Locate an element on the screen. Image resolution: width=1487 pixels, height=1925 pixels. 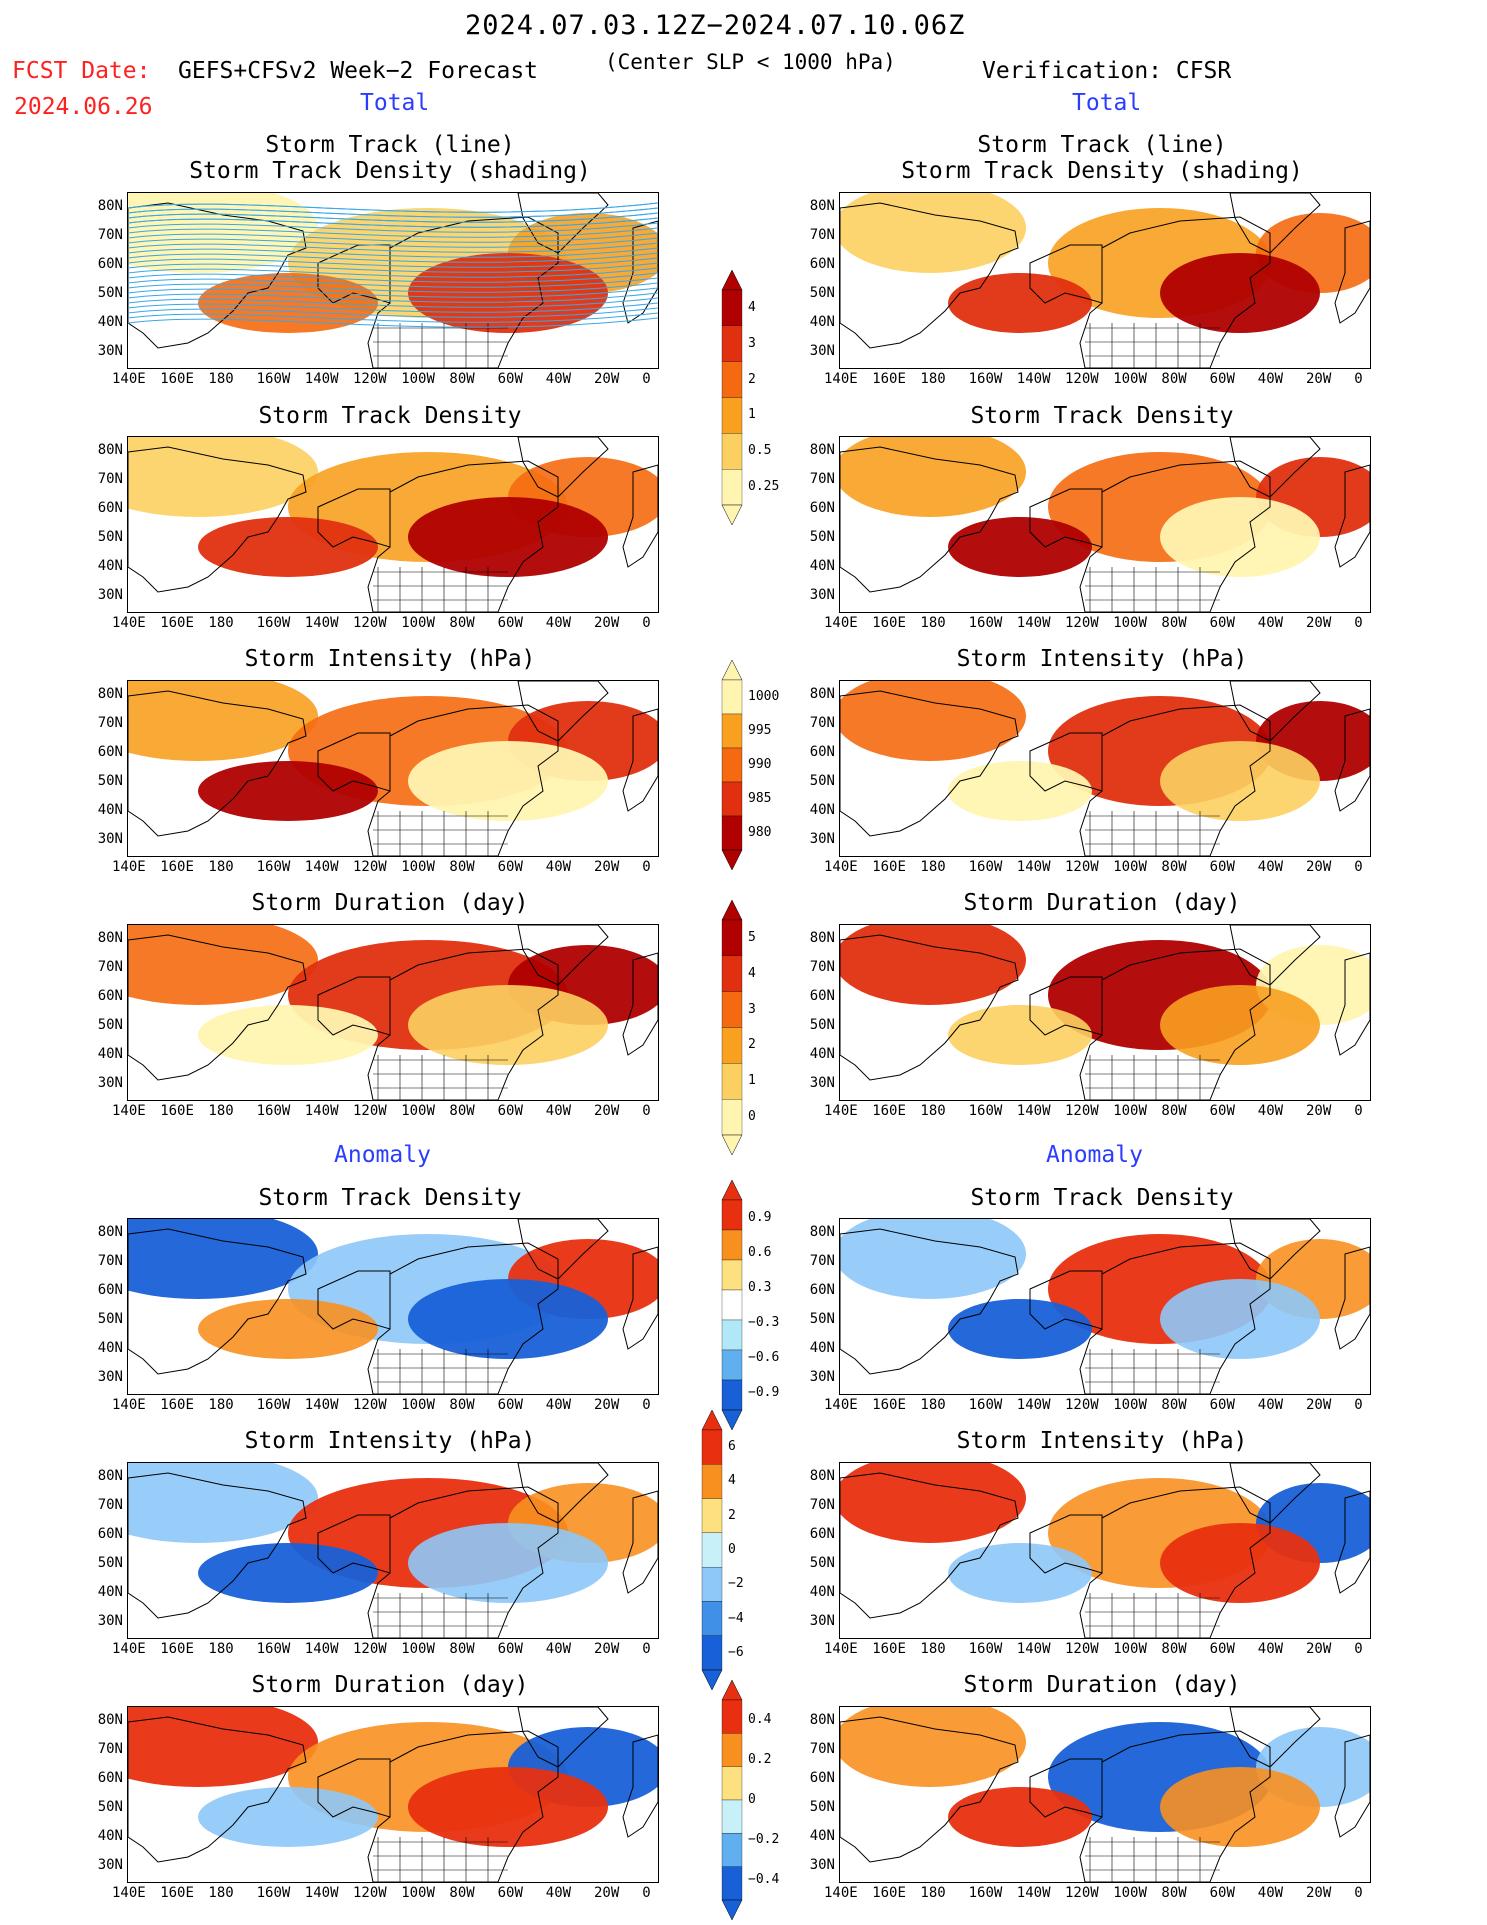
panel-title-anom-intensity-left: Storm Intensity (hPa) is located at coordinates (390, 1441).